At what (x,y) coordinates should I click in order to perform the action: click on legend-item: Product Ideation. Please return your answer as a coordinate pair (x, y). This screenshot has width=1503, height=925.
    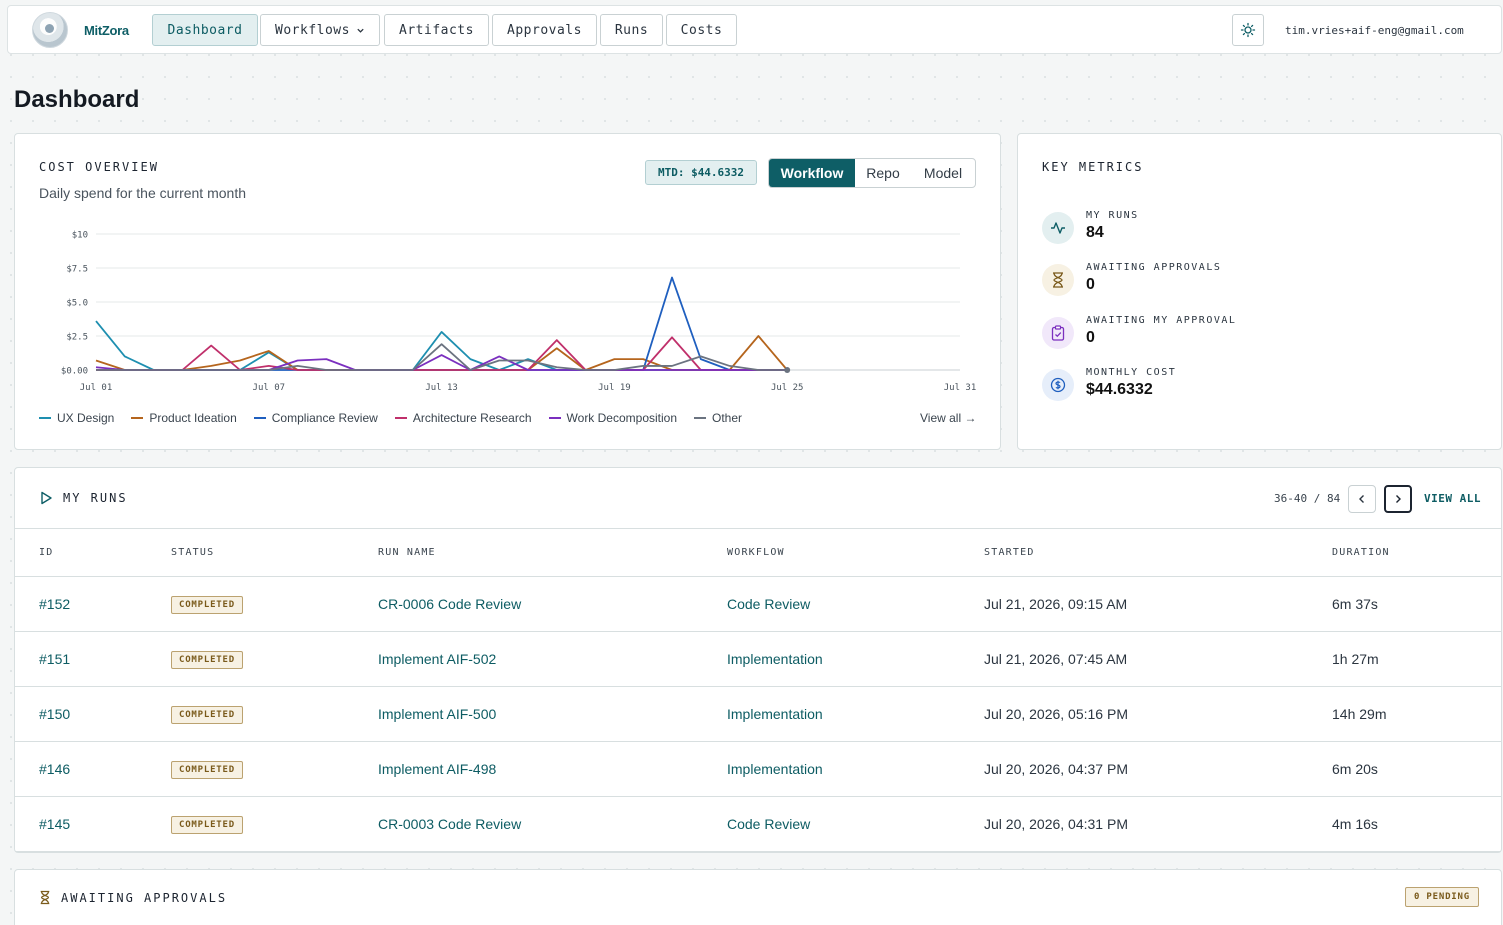
    Looking at the image, I should click on (184, 418).